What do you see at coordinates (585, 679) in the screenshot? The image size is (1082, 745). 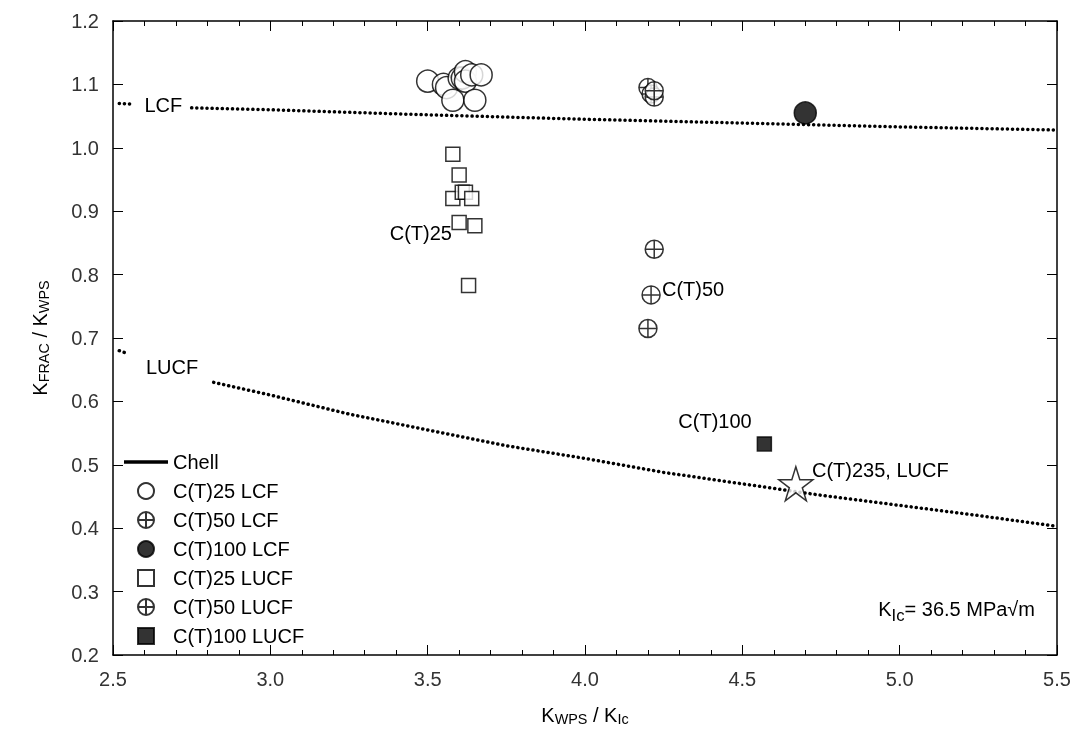 I see `x-tick-label: 4.0` at bounding box center [585, 679].